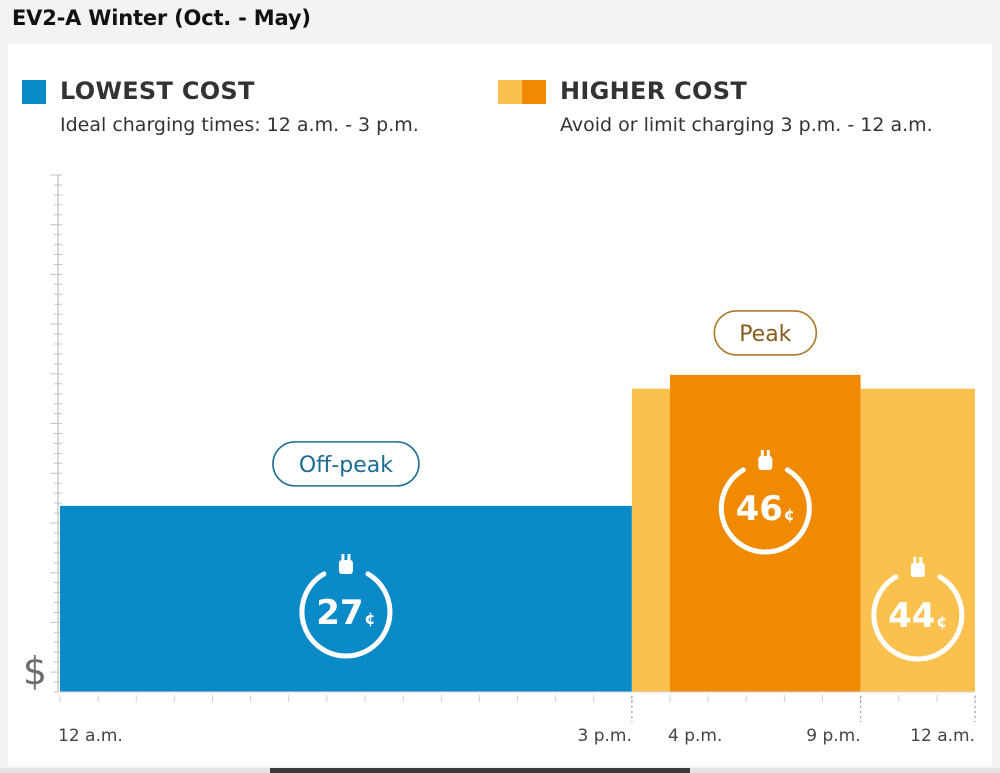 This screenshot has height=773, width=1000. I want to click on price-icon: 27 ¢, so click(346, 606).